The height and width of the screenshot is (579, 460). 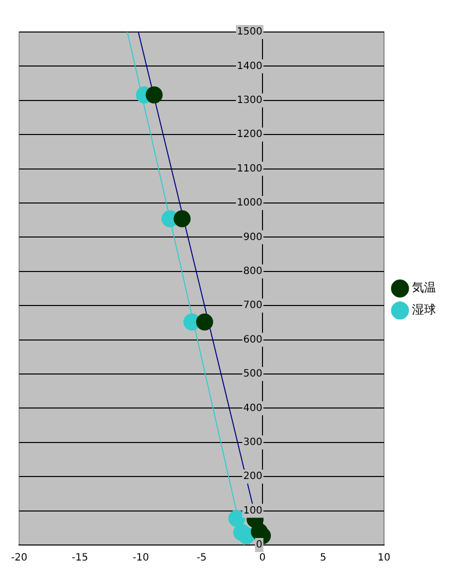 What do you see at coordinates (252, 237) in the screenshot?
I see `y-tick-label: 900` at bounding box center [252, 237].